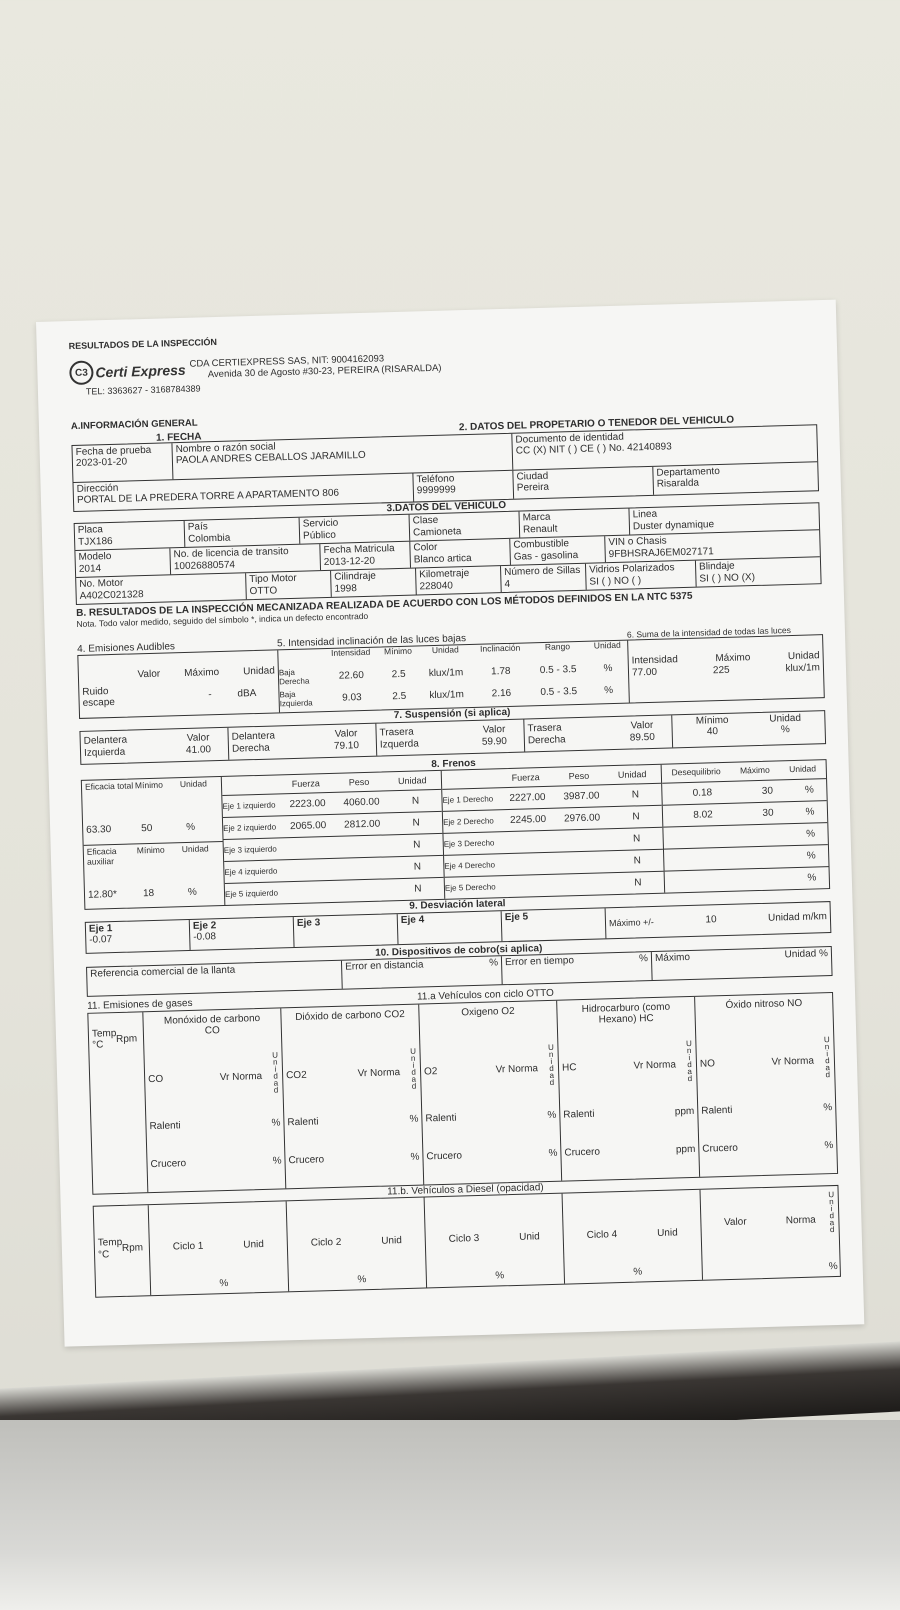  What do you see at coordinates (308, 923) in the screenshot?
I see `axle-label: Eje 3` at bounding box center [308, 923].